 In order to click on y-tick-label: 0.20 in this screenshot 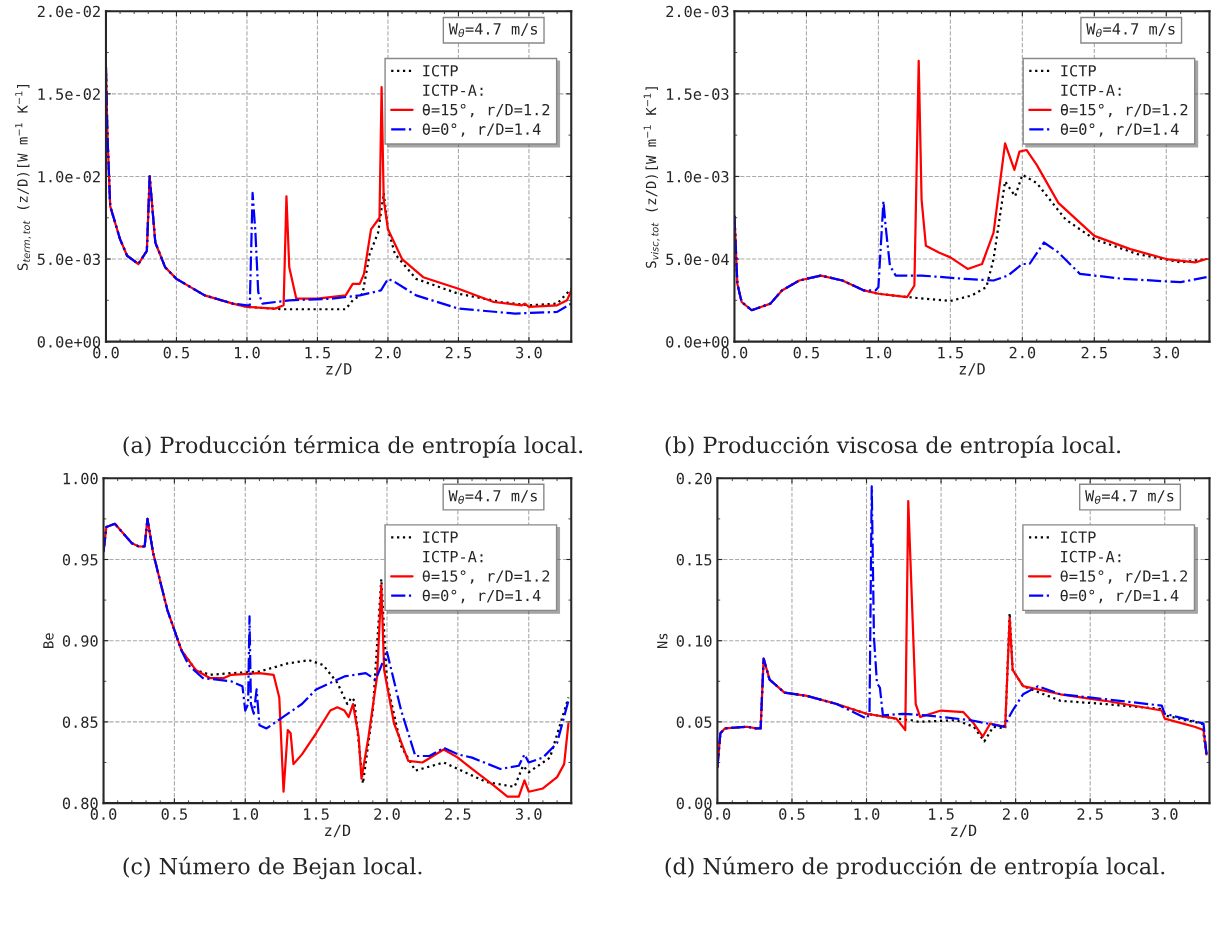, I will do `click(694, 478)`.